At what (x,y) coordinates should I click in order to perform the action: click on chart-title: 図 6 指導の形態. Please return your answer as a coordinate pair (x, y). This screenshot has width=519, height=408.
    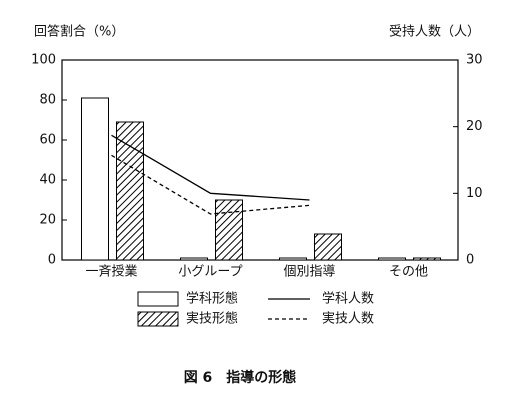
    Looking at the image, I should click on (240, 377).